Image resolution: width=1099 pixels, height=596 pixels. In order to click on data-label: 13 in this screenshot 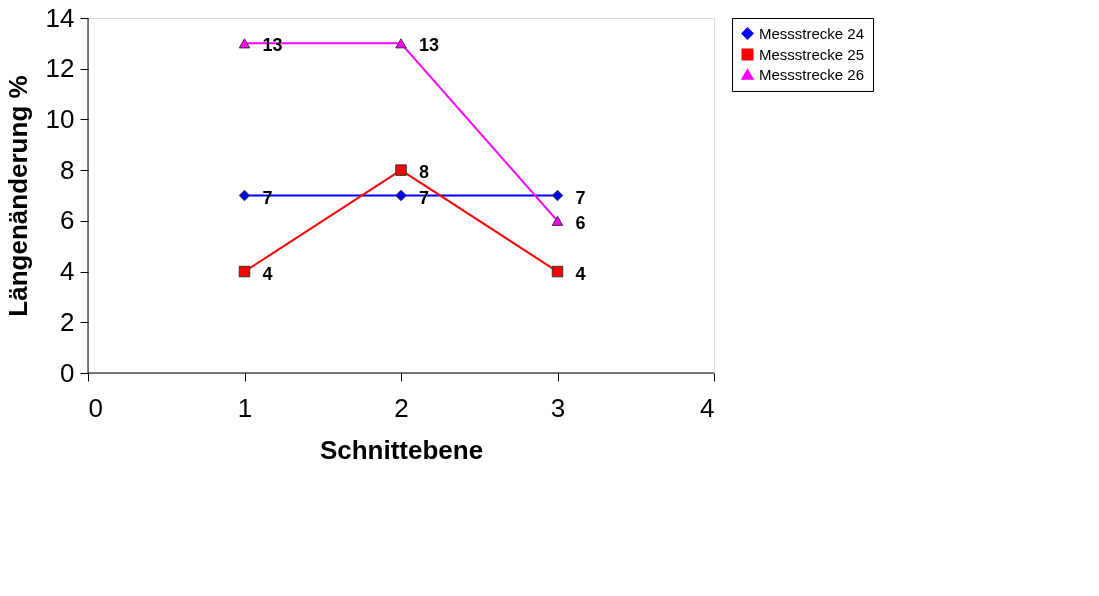, I will do `click(429, 45)`.